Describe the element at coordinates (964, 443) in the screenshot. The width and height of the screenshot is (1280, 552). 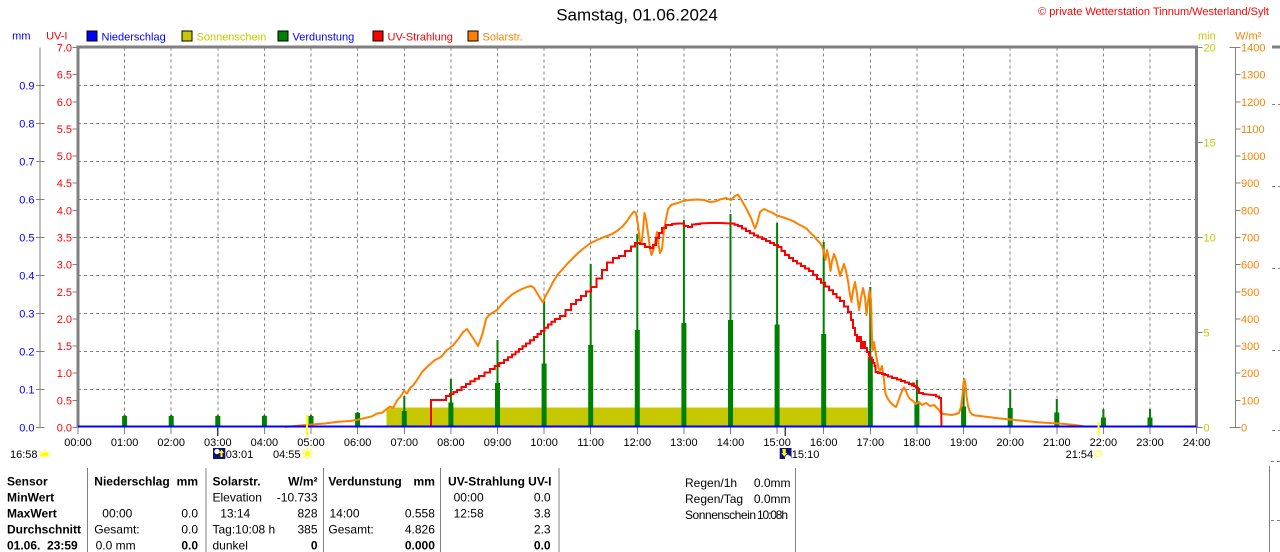
I see `svg-text: 19:00` at that location.